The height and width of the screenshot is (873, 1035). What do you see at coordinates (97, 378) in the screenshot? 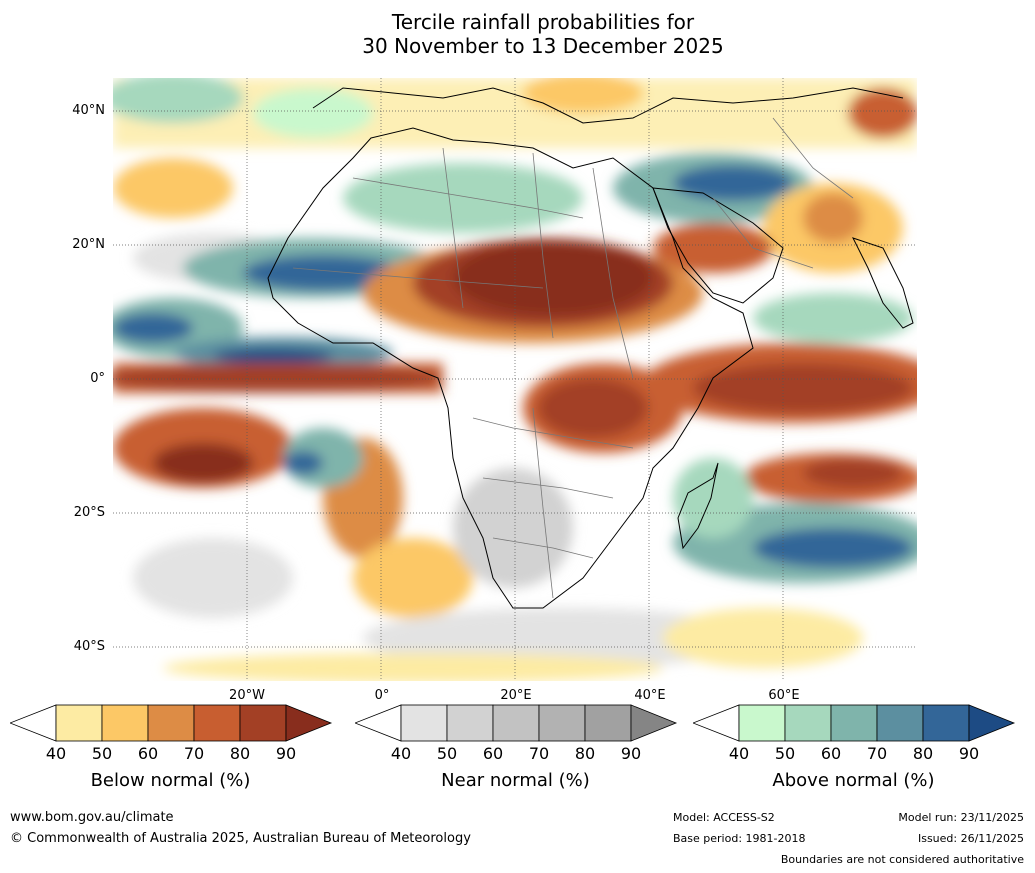
I see `lat-label-0: 0°` at bounding box center [97, 378].